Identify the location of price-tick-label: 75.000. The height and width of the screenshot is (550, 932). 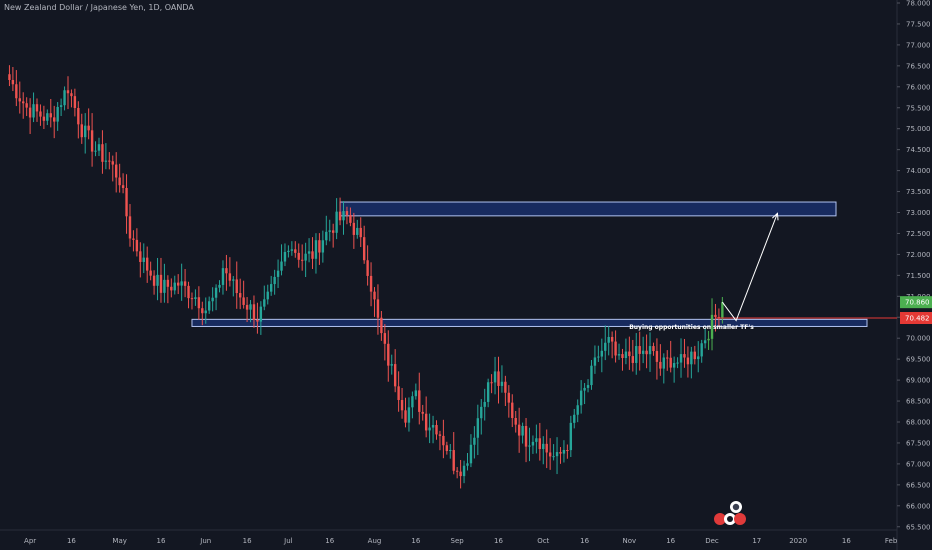
(918, 129).